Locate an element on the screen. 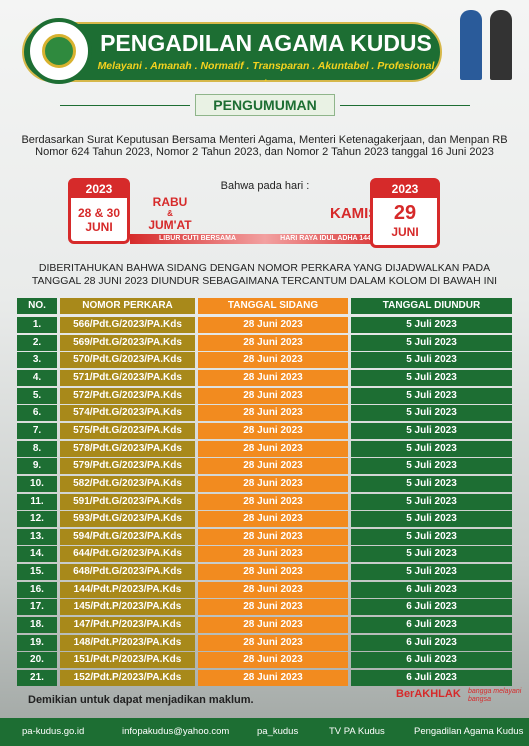  logo-text: bangga melayani bangsa is located at coordinates (495, 695).